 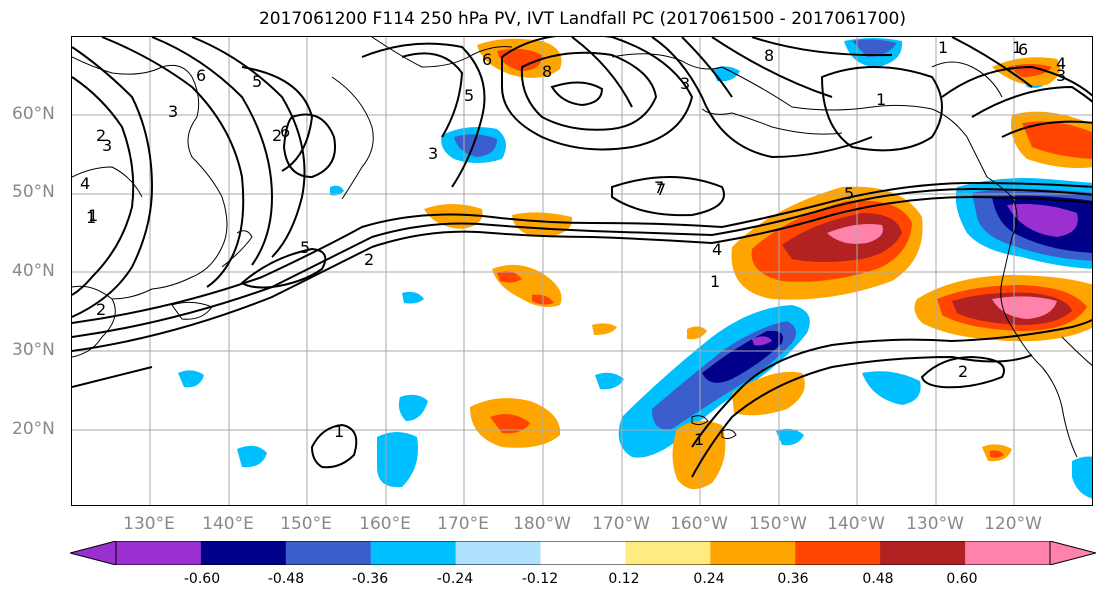 I want to click on colorbar-min-arrow, so click(x=93, y=553).